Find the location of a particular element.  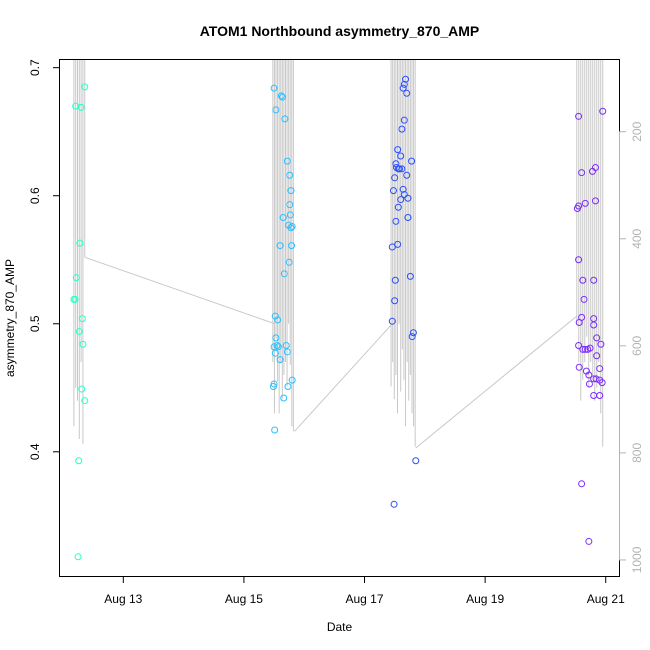

x-axis: Aug 13 Aug 15 Aug 17 Aug 19 Aug 21 is located at coordinates (364, 591).